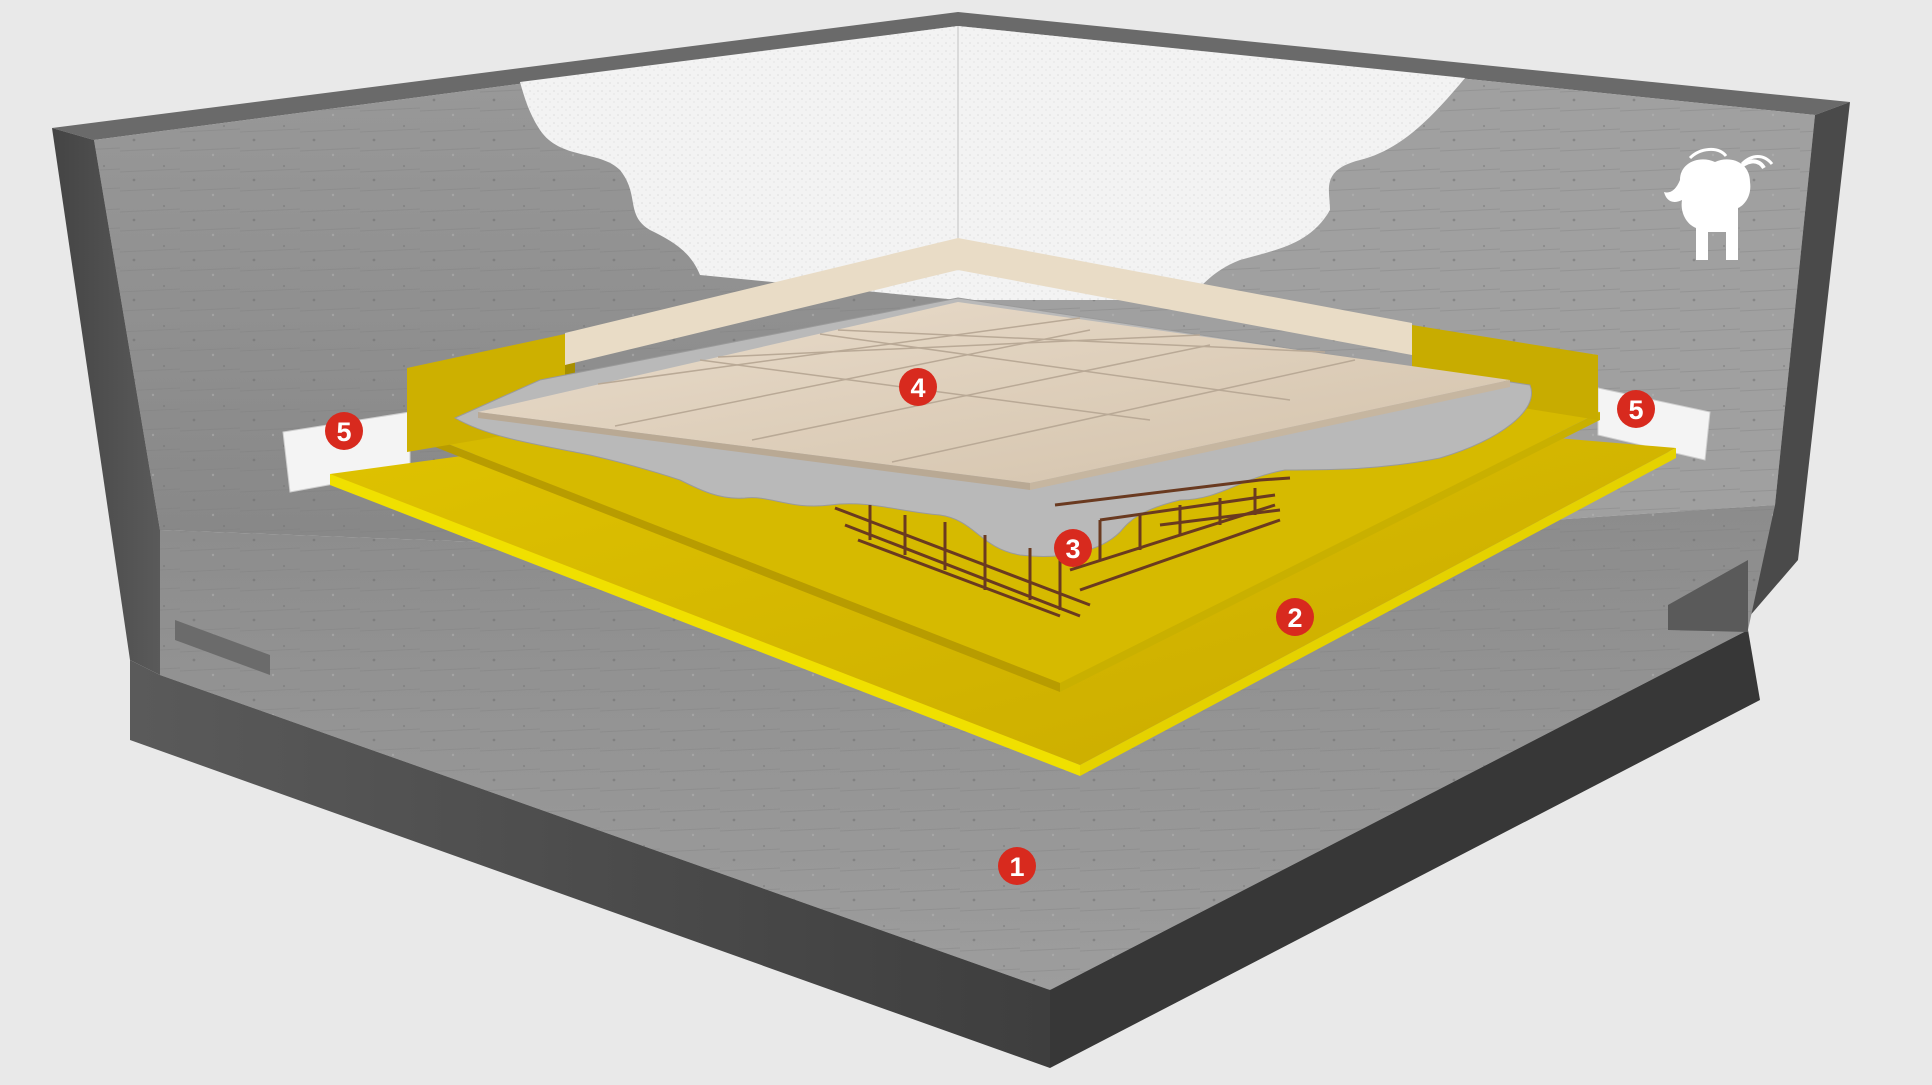 This screenshot has width=1932, height=1085. What do you see at coordinates (222, 647) in the screenshot?
I see `support-beam-left` at bounding box center [222, 647].